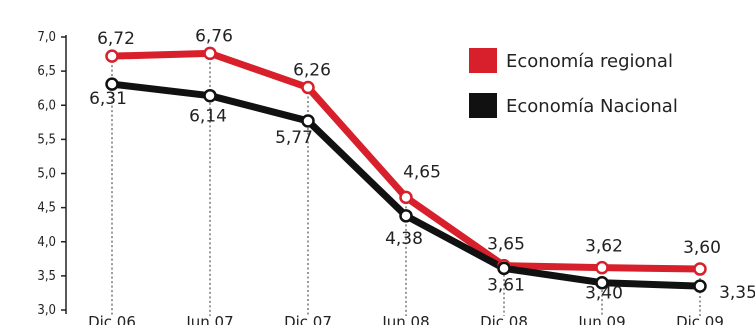 This screenshot has width=755, height=325. I want to click on data-label: 6,14, so click(208, 117).